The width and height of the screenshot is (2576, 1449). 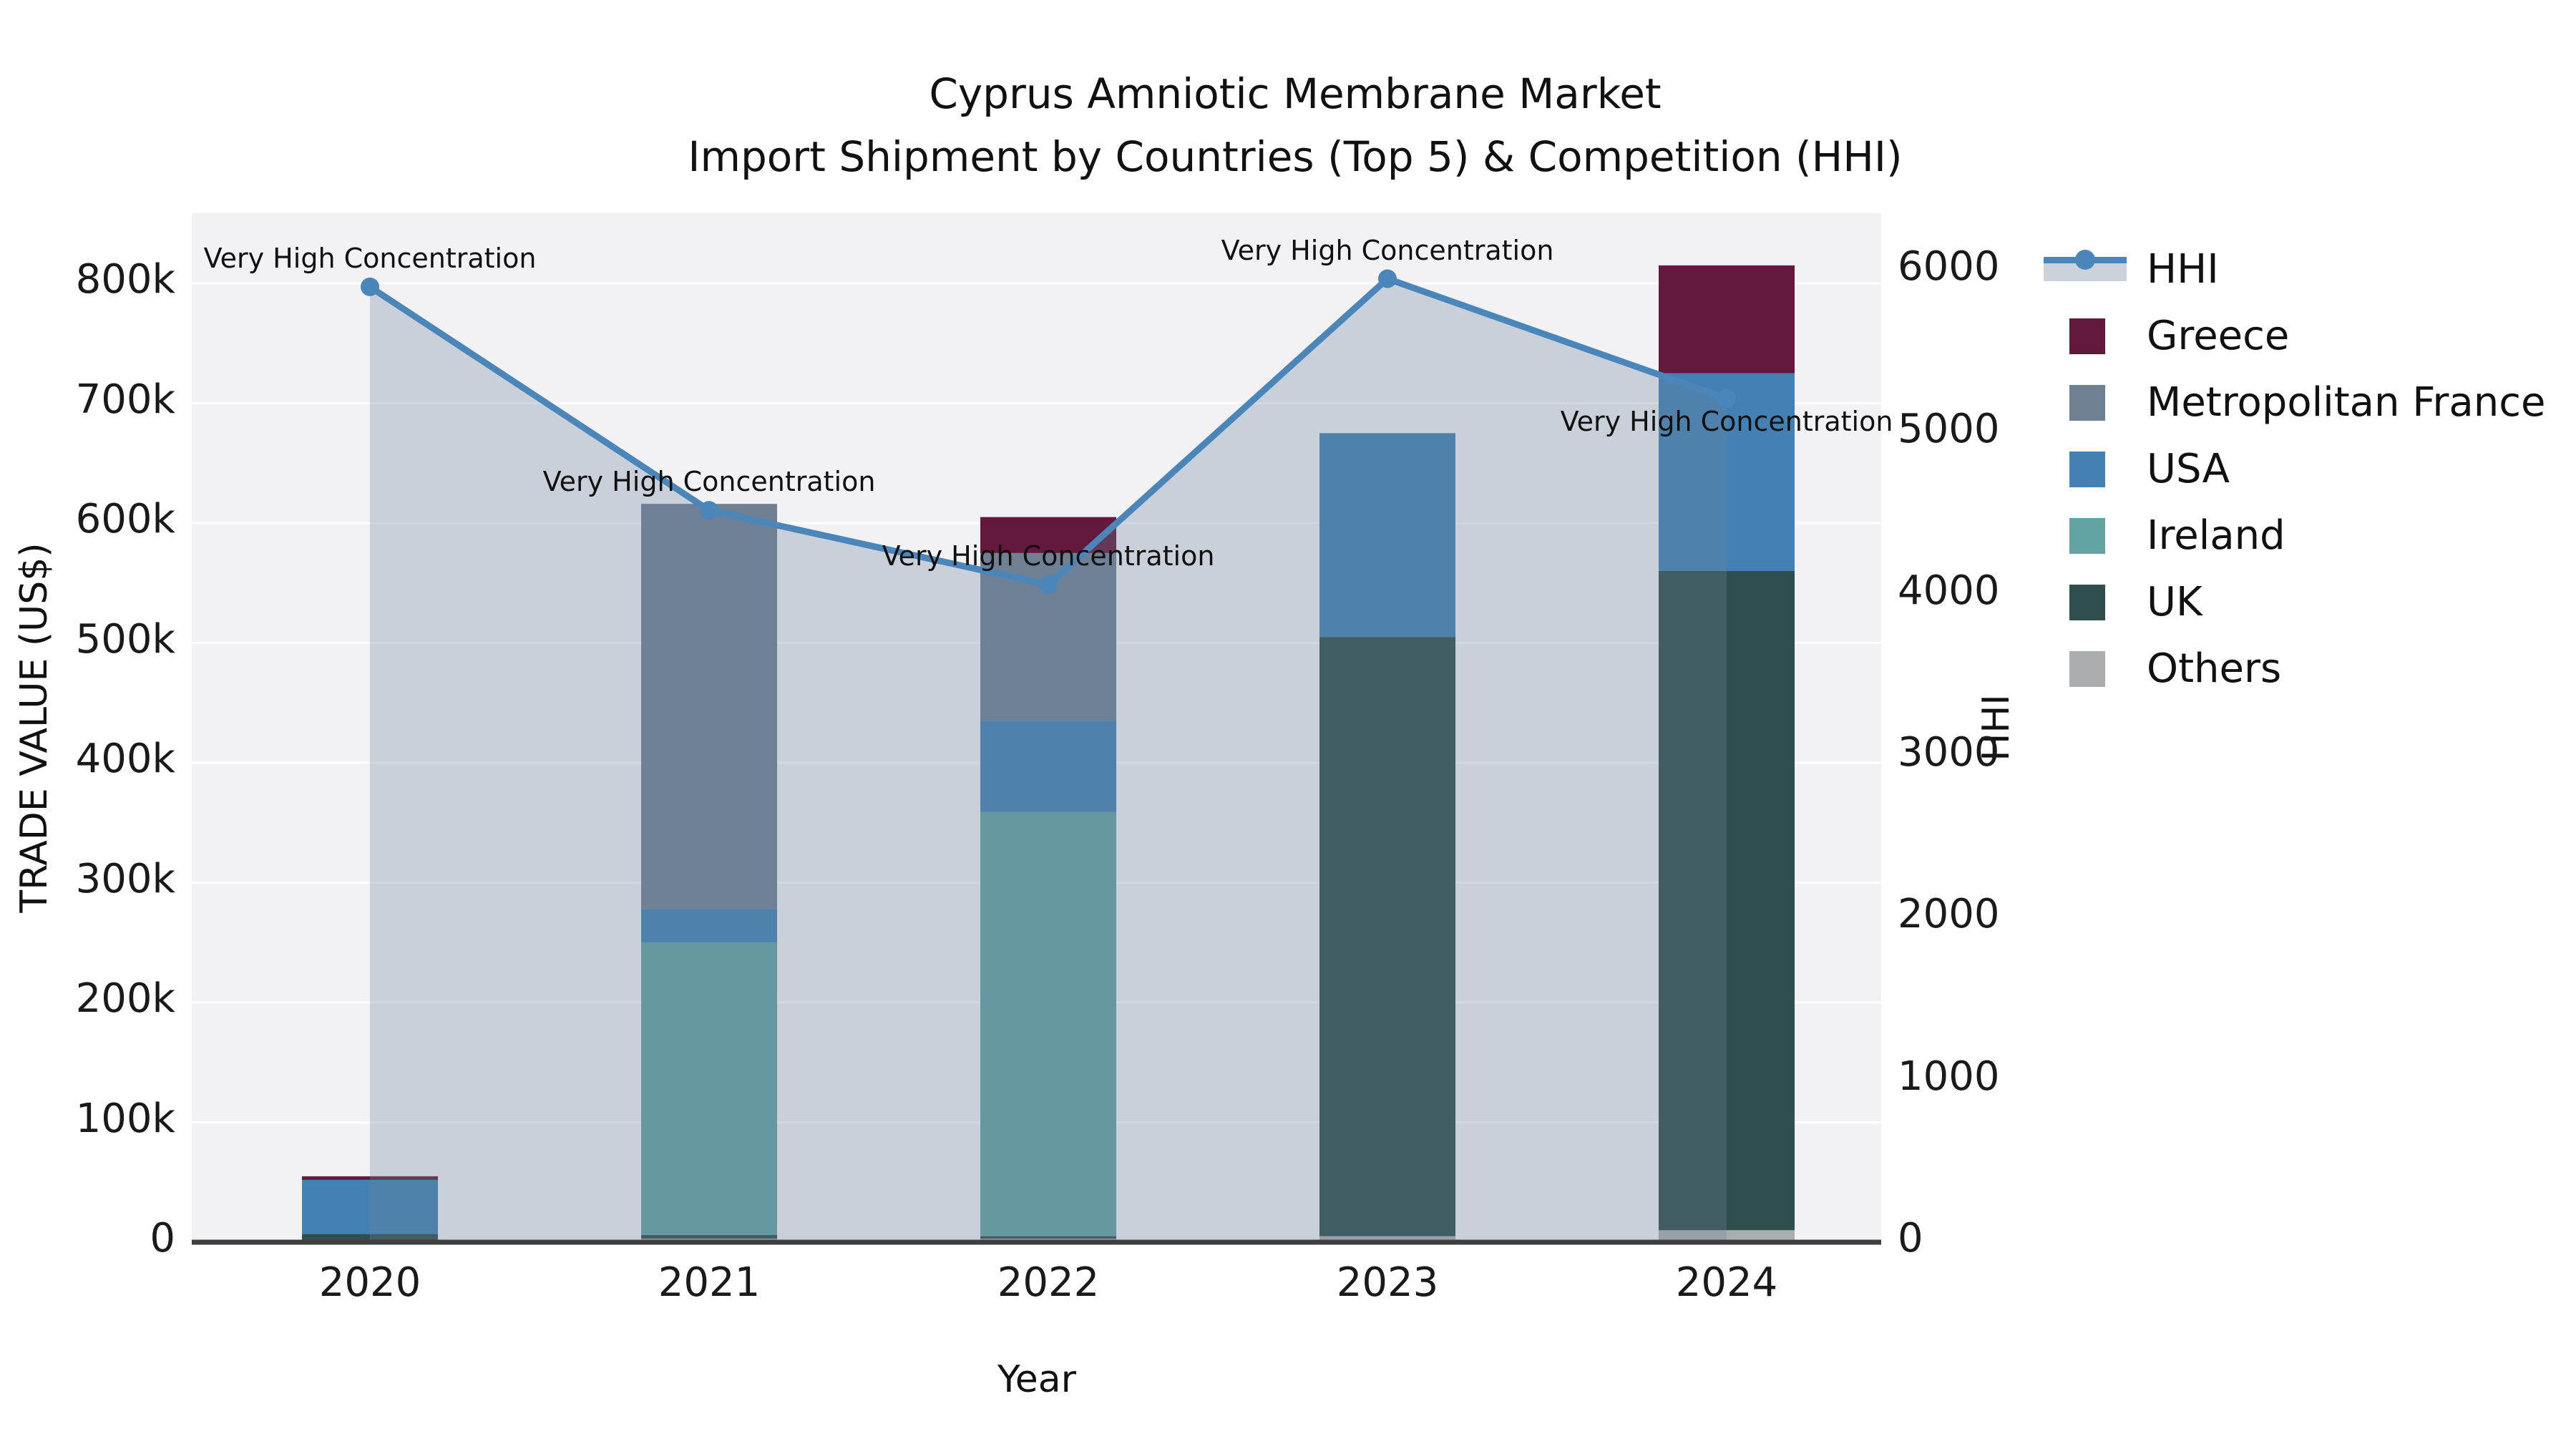 I want to click on bar-segment-usa-2022, so click(x=1048, y=766).